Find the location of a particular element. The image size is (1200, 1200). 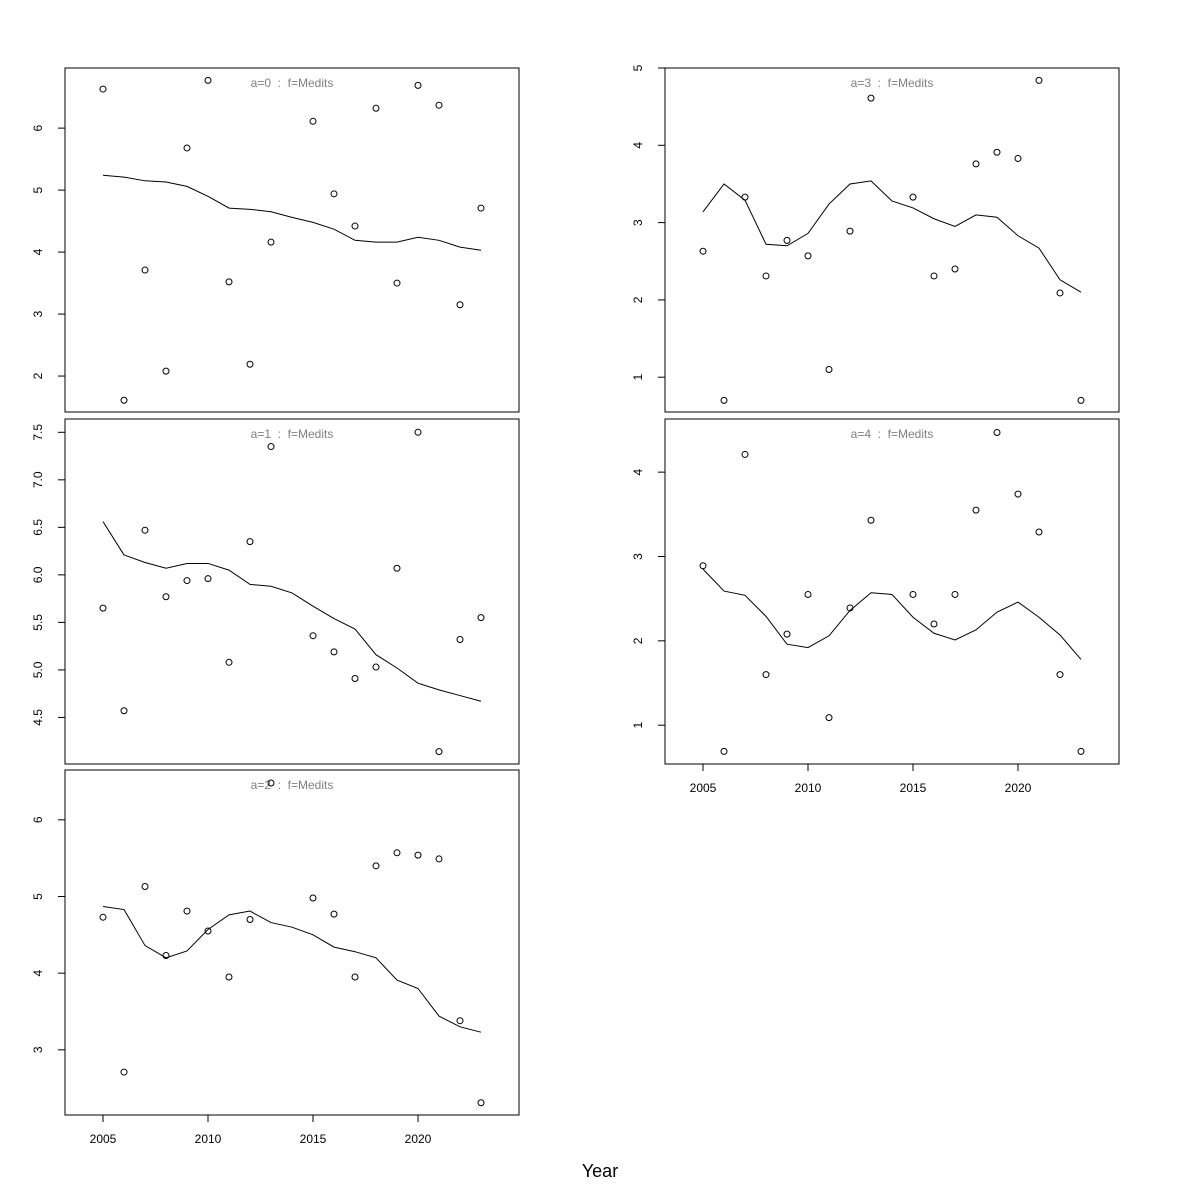

panel: a=1 : f=Medits 4.5 5.0 5.5 6.0 6.5 7.0 7.5 is located at coordinates (275, 591).